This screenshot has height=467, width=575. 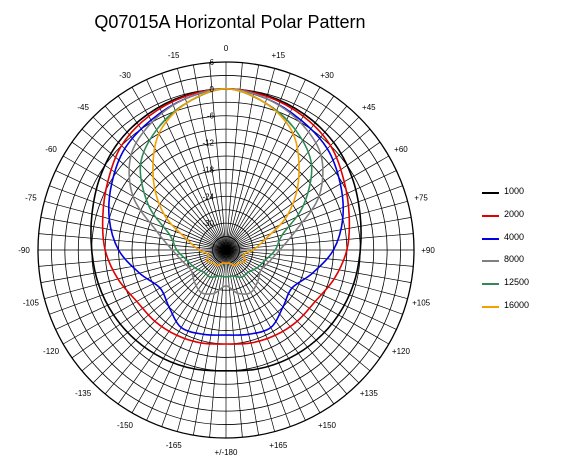 What do you see at coordinates (527, 243) in the screenshot?
I see `legend-item: 4000` at bounding box center [527, 243].